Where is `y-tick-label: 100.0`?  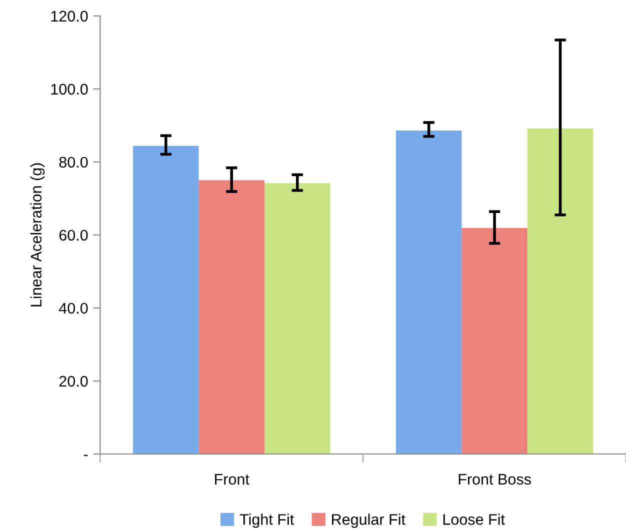
y-tick-label: 100.0 is located at coordinates (69, 89).